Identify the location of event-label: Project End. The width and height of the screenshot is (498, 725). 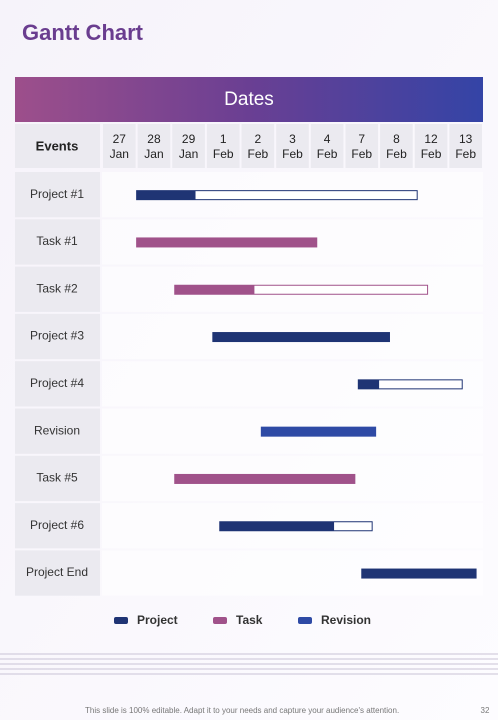
(57, 572).